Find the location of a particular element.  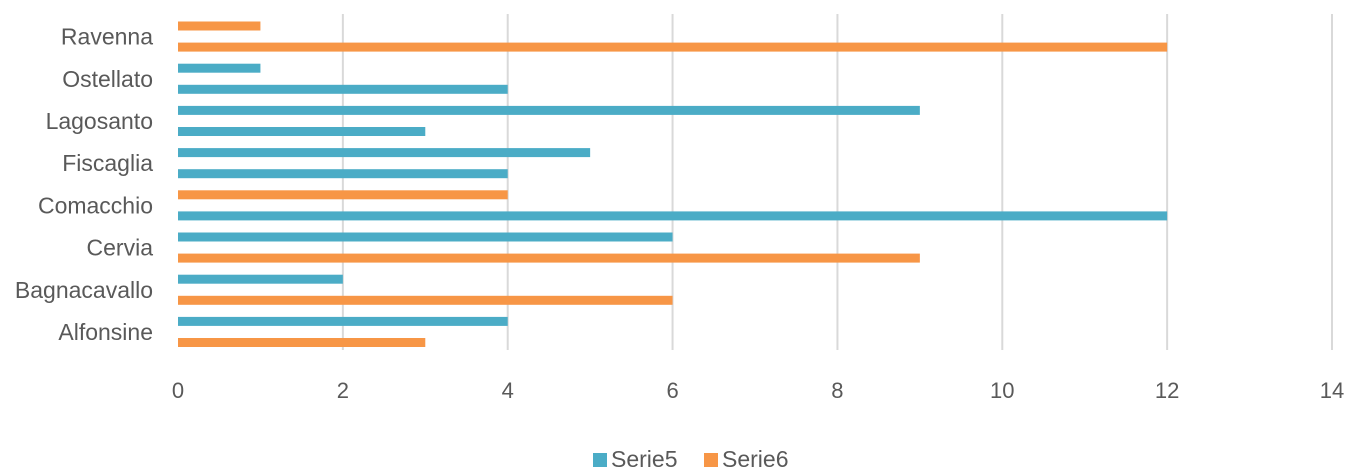

category-label: Alfonsine is located at coordinates (105, 332).